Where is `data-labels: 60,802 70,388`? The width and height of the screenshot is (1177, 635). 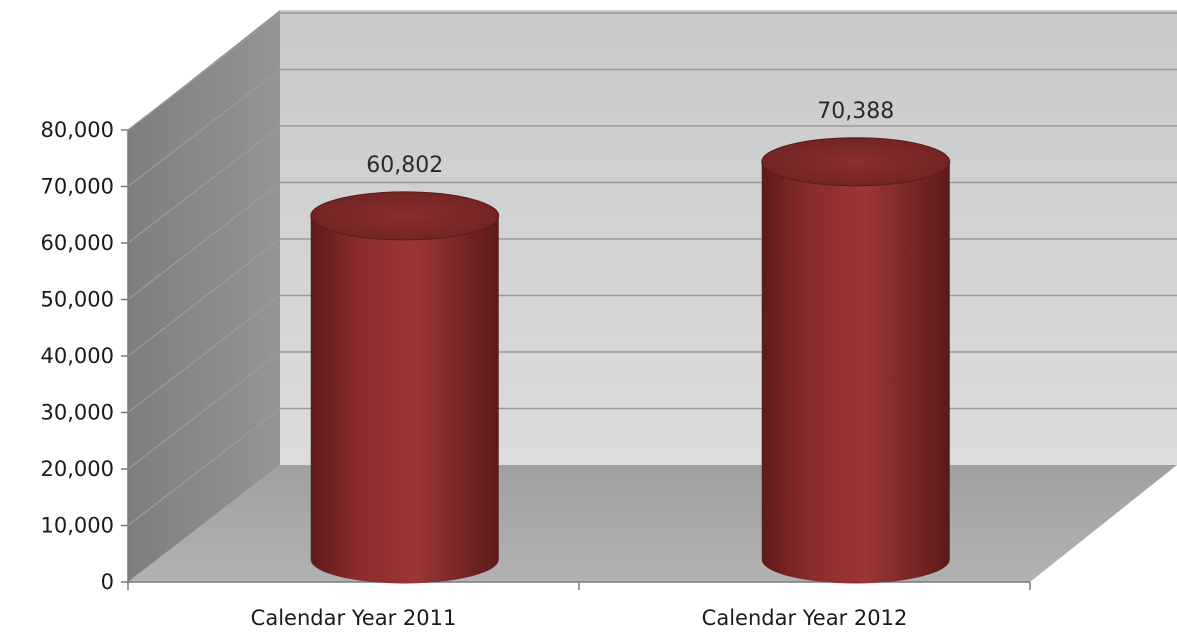 data-labels: 60,802 70,388 is located at coordinates (630, 138).